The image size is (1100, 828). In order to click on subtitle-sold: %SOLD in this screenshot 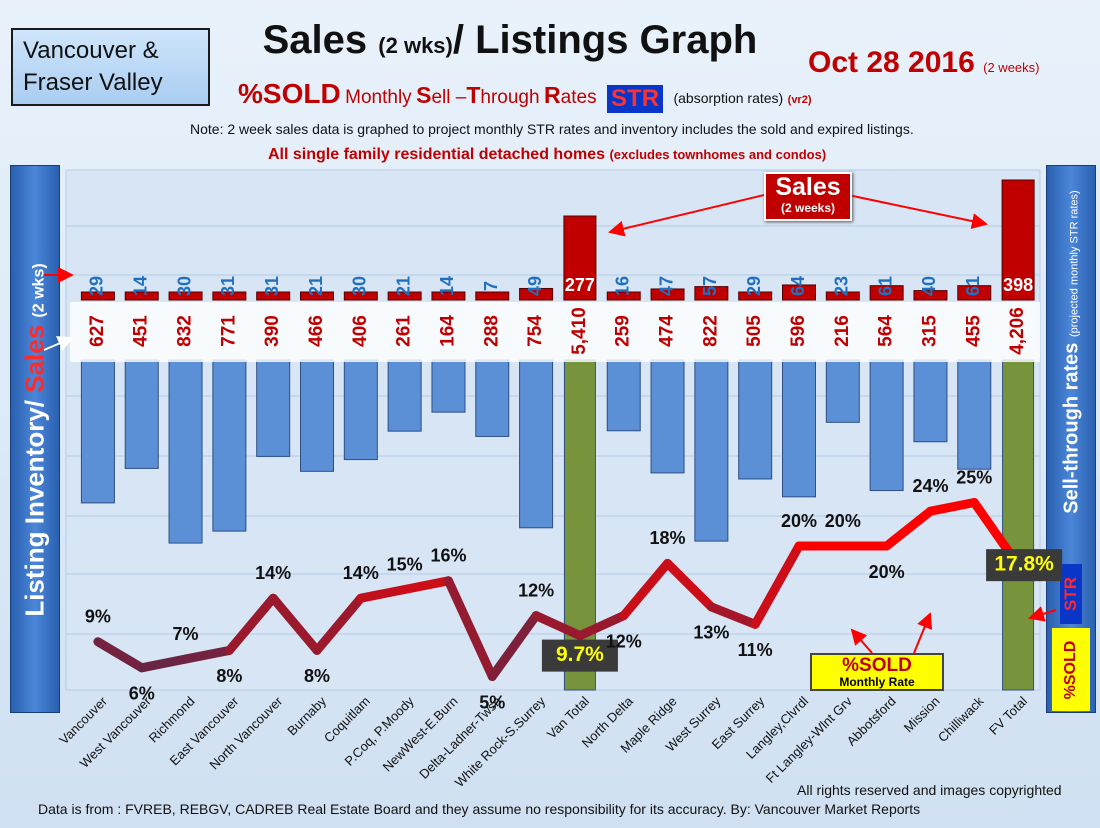, I will do `click(289, 93)`.